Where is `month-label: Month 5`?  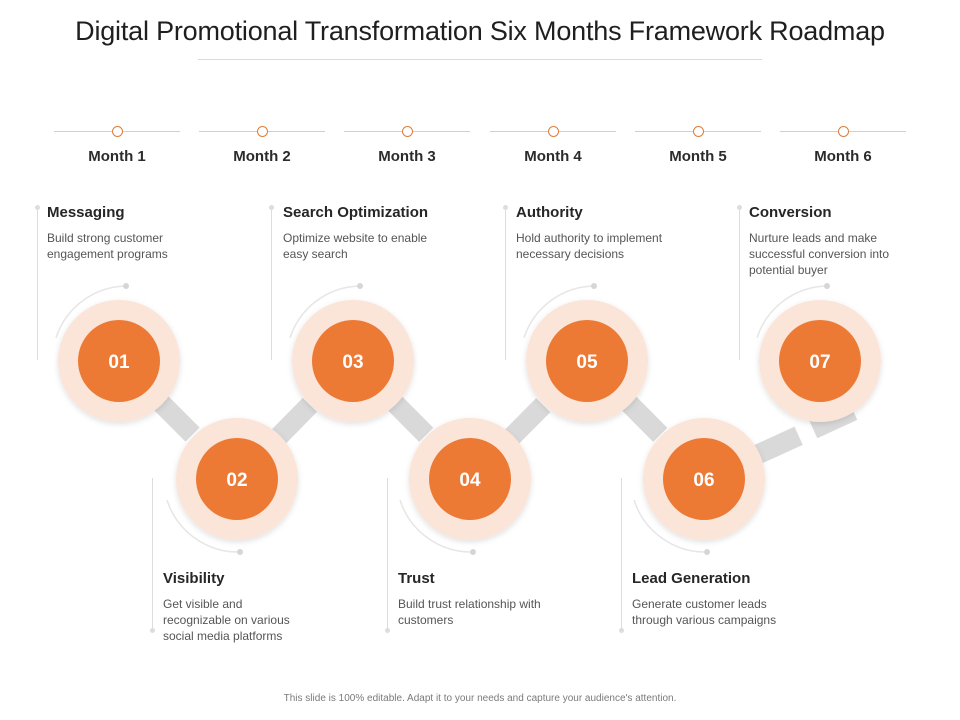 month-label: Month 5 is located at coordinates (698, 156).